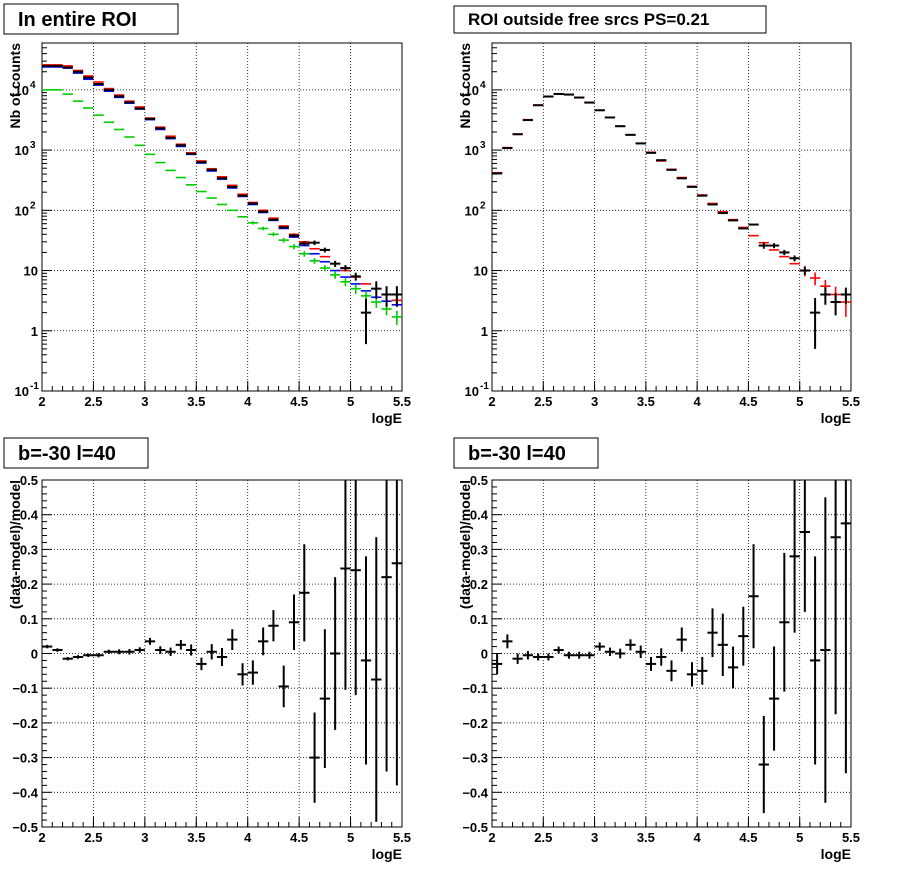 The image size is (898, 871). What do you see at coordinates (77, 20) in the screenshot?
I see `panel-title: In entire ROI` at bounding box center [77, 20].